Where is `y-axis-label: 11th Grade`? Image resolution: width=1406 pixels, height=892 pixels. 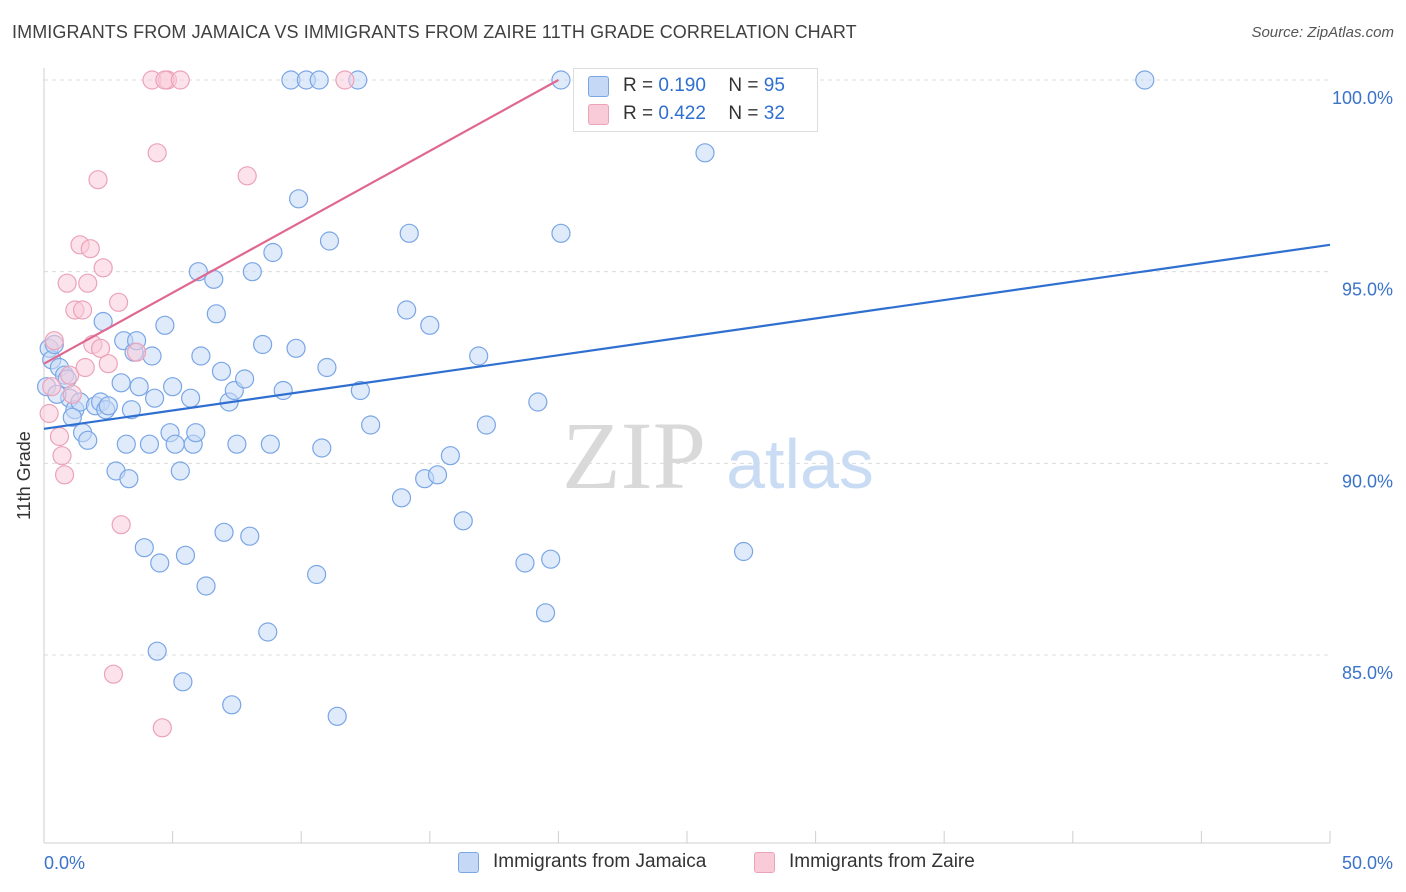
y-axis-label: 11th Grade is located at coordinates (24, 475).